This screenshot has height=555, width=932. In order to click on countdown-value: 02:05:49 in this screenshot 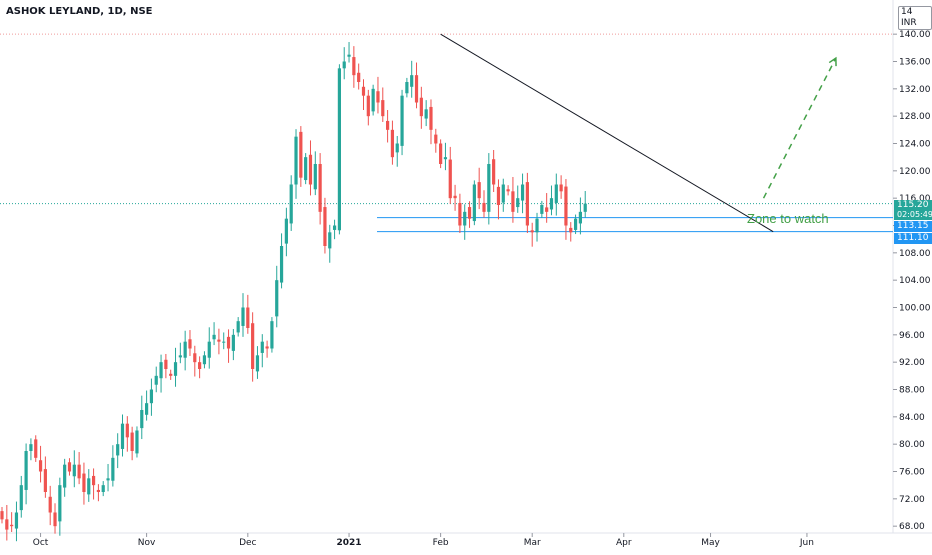, I will do `click(914, 214)`.